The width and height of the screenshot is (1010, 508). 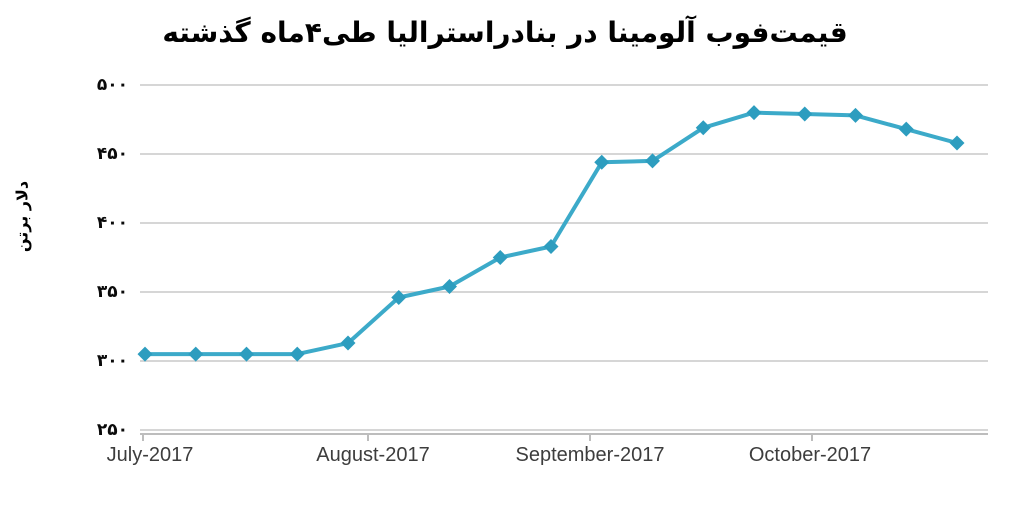 I want to click on y-tick-label-250: ۲۵۰, so click(x=112, y=430).